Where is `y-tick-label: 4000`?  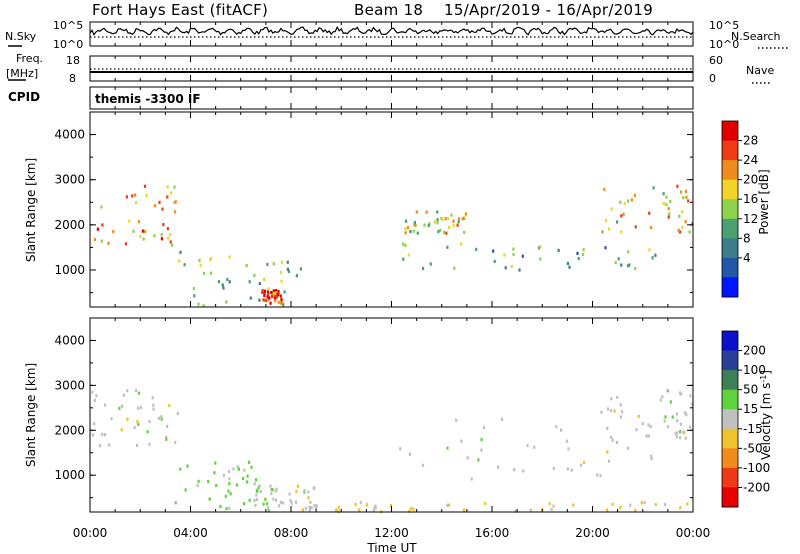 y-tick-label: 4000 is located at coordinates (69, 340).